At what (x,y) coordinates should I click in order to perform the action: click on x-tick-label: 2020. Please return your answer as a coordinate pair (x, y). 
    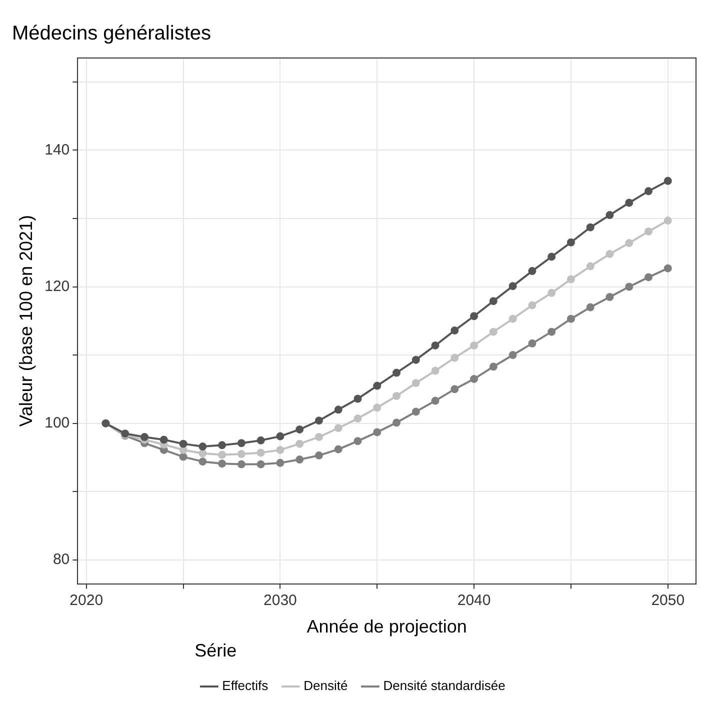
    Looking at the image, I should click on (87, 600).